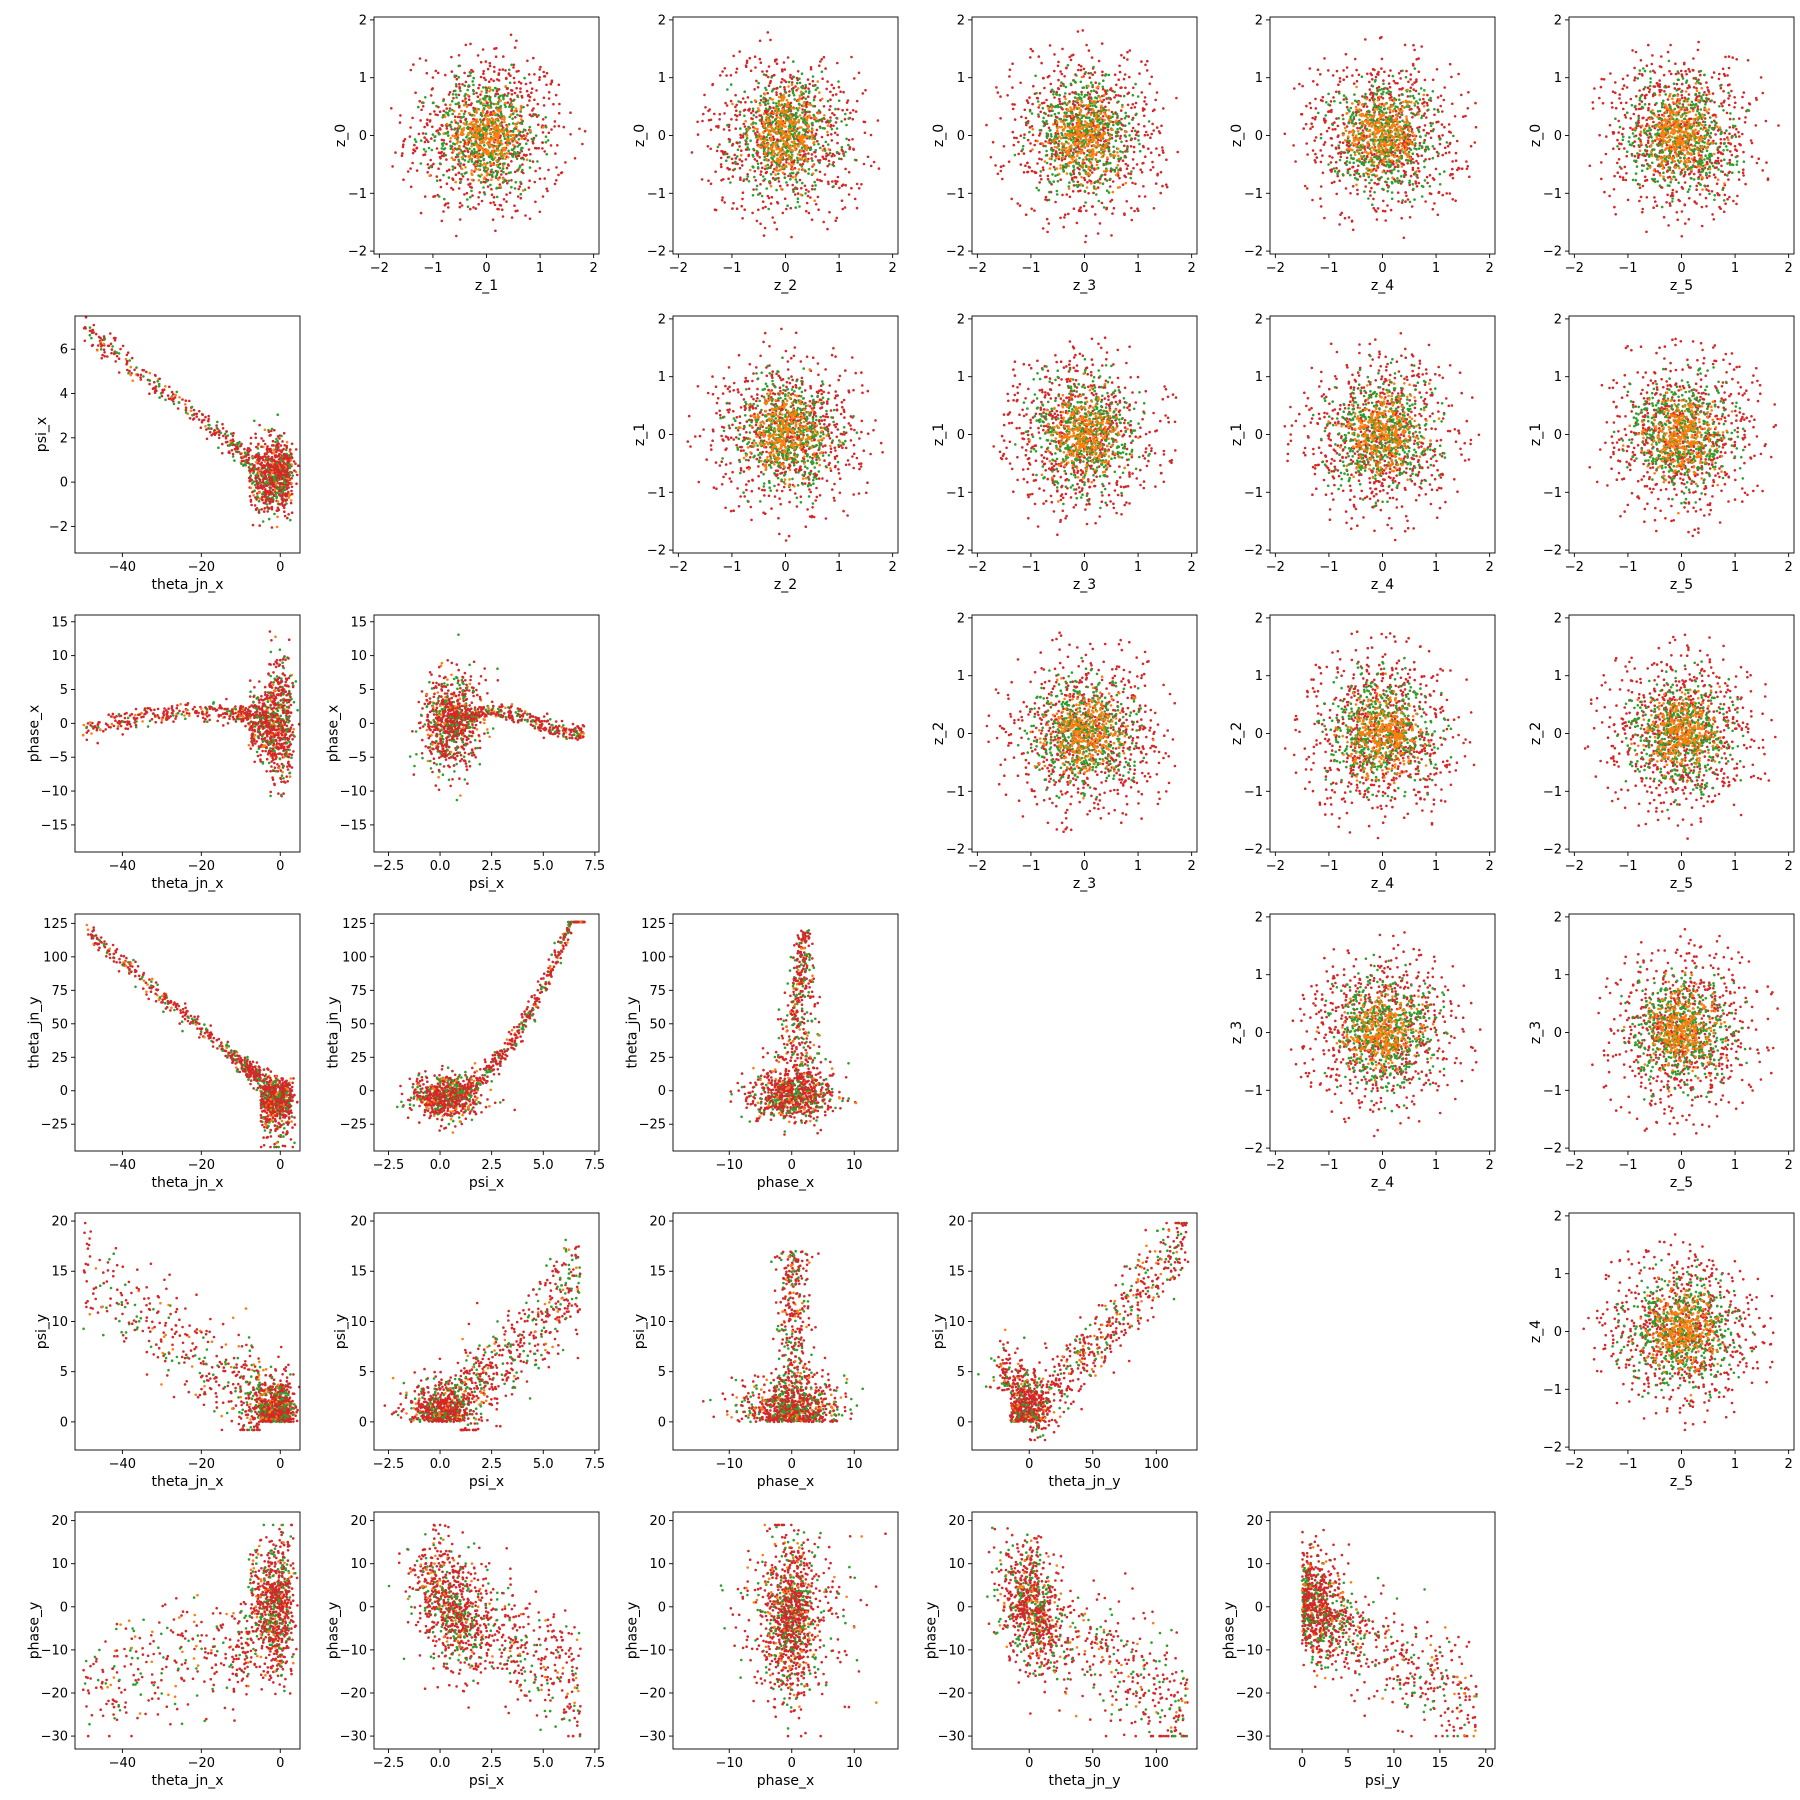 The image size is (1800, 1800). Describe the element at coordinates (1380, 137) in the screenshot. I see `scatter-points` at that location.